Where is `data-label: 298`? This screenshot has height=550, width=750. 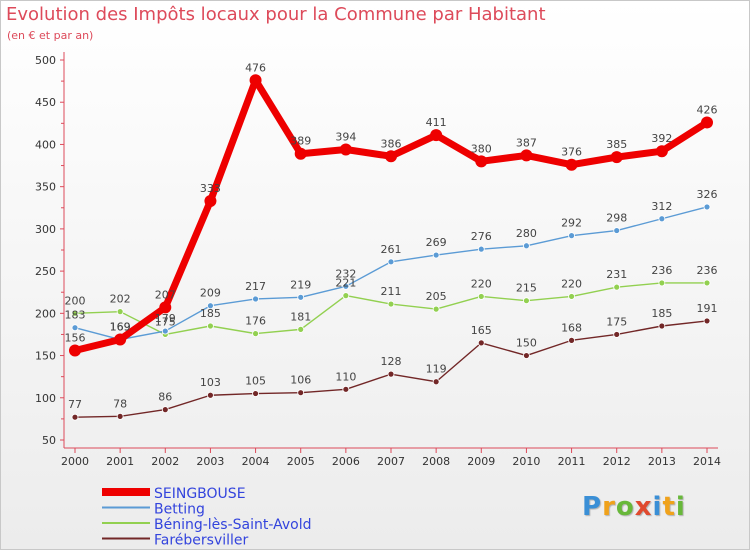
data-label: 298 is located at coordinates (616, 218).